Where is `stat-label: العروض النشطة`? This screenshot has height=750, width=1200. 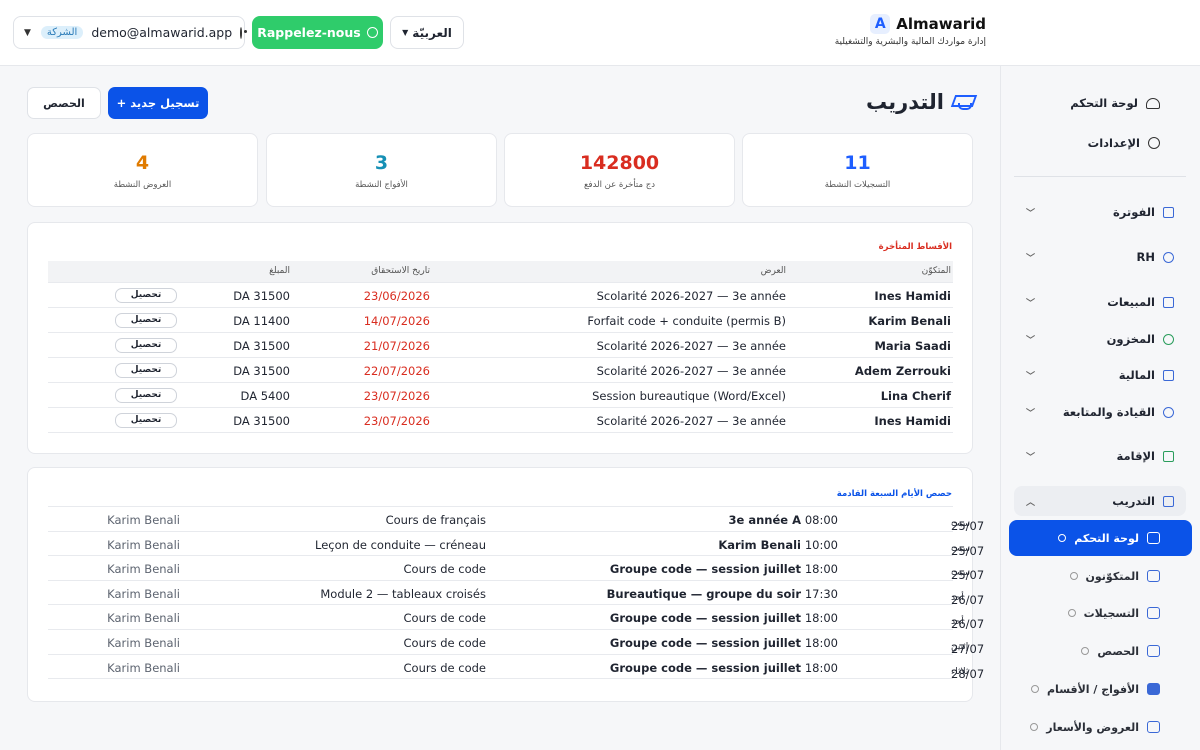
stat-label: العروض النشطة is located at coordinates (142, 185).